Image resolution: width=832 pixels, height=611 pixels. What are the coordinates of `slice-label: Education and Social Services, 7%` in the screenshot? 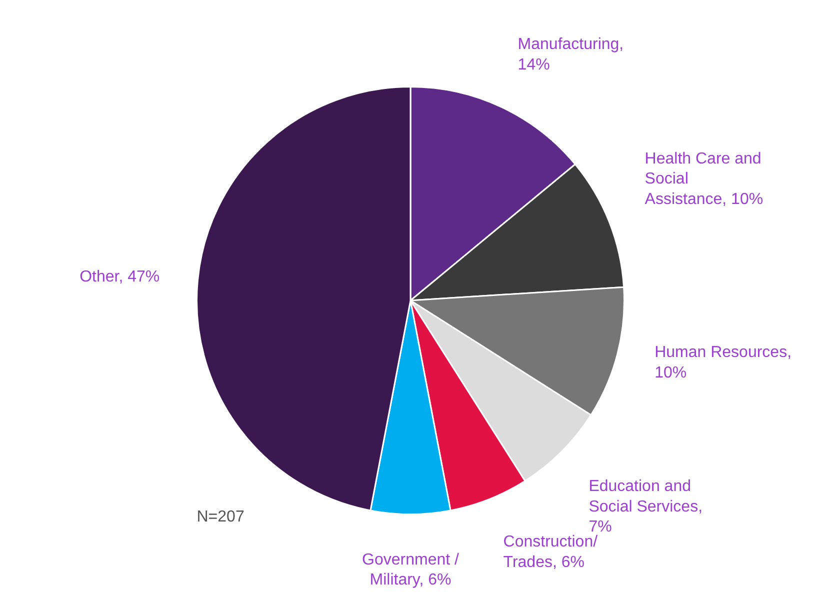 It's located at (645, 507).